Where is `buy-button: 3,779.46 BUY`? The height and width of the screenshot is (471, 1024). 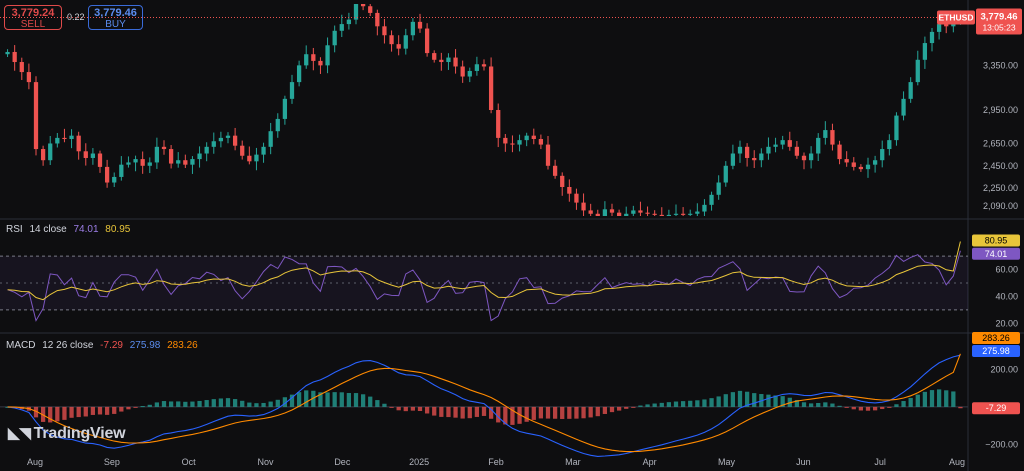 buy-button: 3,779.46 BUY is located at coordinates (115, 17).